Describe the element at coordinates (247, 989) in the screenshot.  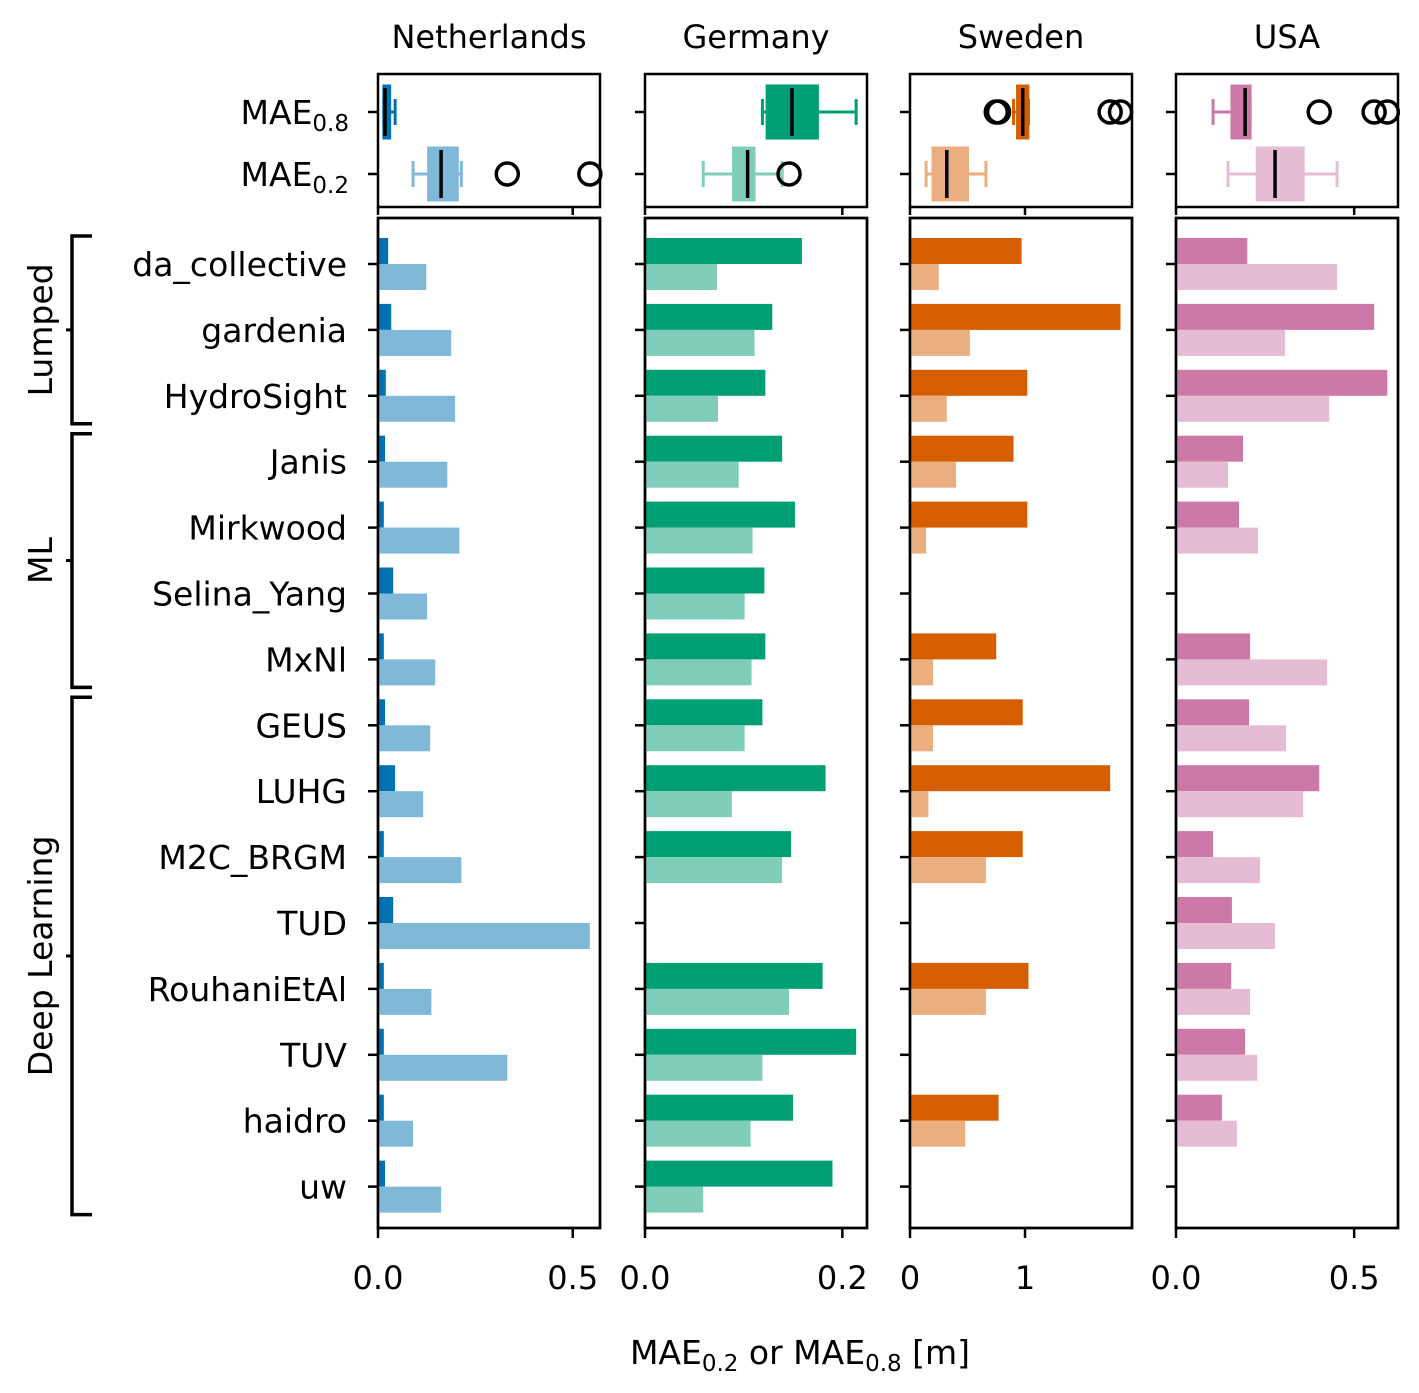
I see `category-label: RouhaniEtAl` at that location.